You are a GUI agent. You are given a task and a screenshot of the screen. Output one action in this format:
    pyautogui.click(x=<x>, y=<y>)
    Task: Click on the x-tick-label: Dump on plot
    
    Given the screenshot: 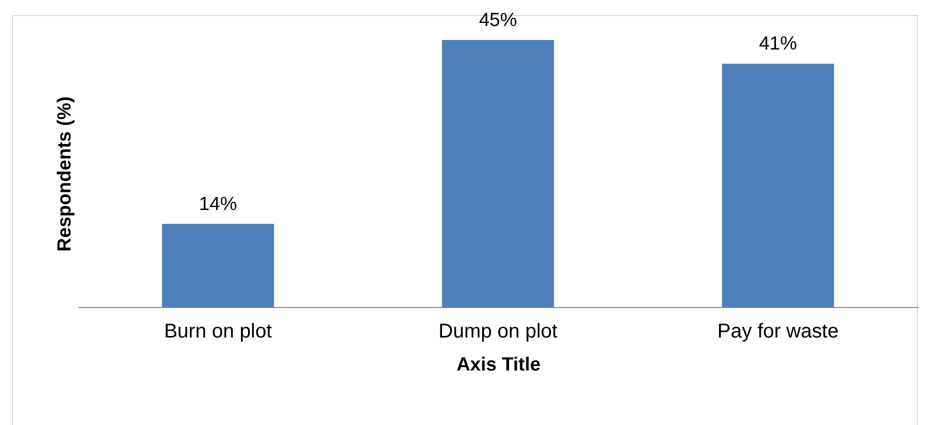 What is the action you would take?
    pyautogui.click(x=498, y=331)
    